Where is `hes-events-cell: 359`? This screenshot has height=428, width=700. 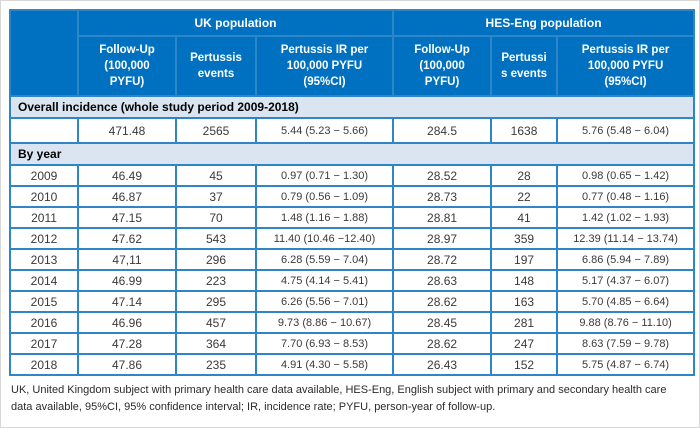 hes-events-cell: 359 is located at coordinates (524, 238).